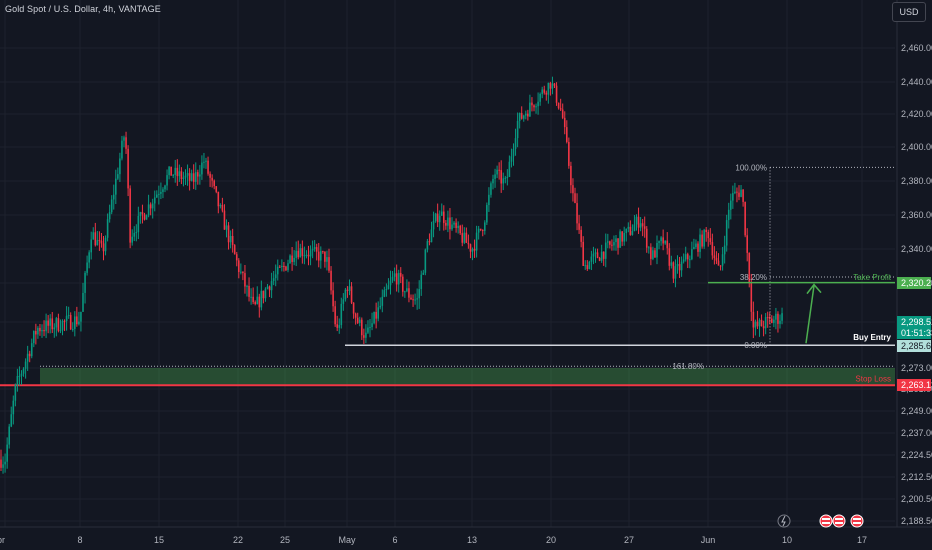 This screenshot has height=550, width=932. What do you see at coordinates (238, 540) in the screenshot?
I see `time-tick-label: 22` at bounding box center [238, 540].